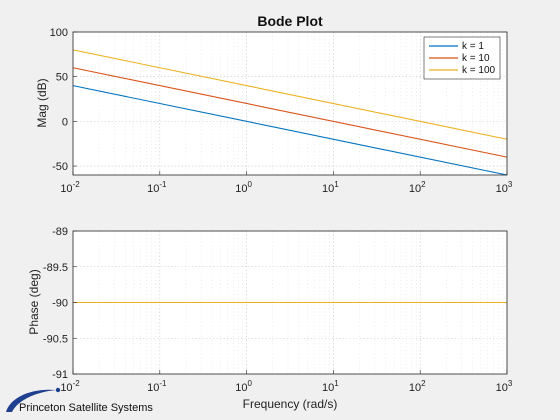 This screenshot has height=420, width=560. Describe the element at coordinates (60, 167) in the screenshot. I see `y-tick-label: -50` at that location.